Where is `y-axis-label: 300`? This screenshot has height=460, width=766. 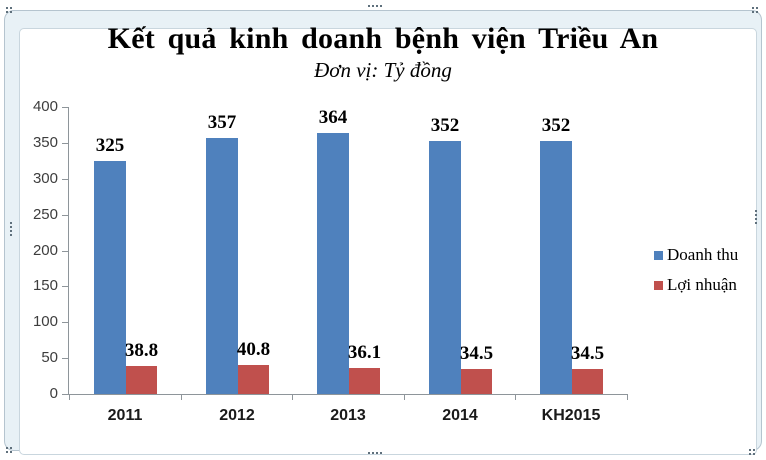 y-axis-label: 300 is located at coordinates (45, 178).